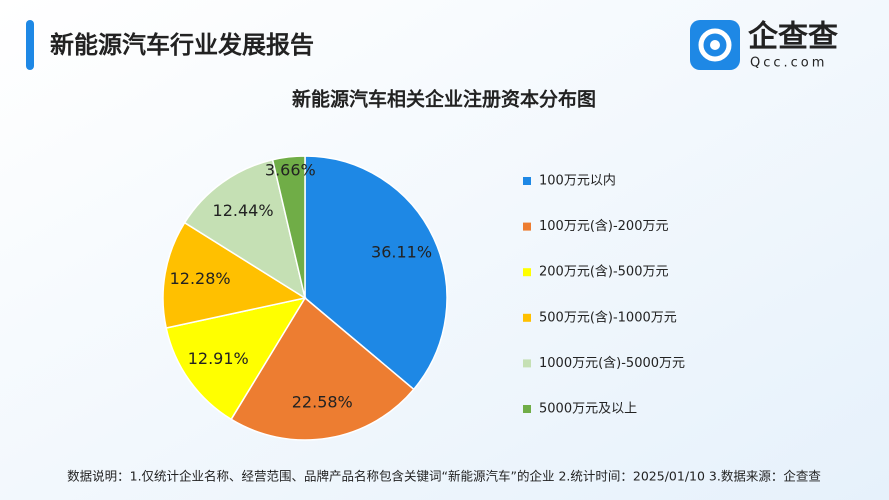 This screenshot has height=500, width=889. I want to click on legend-label: 500万元(含)-1000万元, so click(608, 317).